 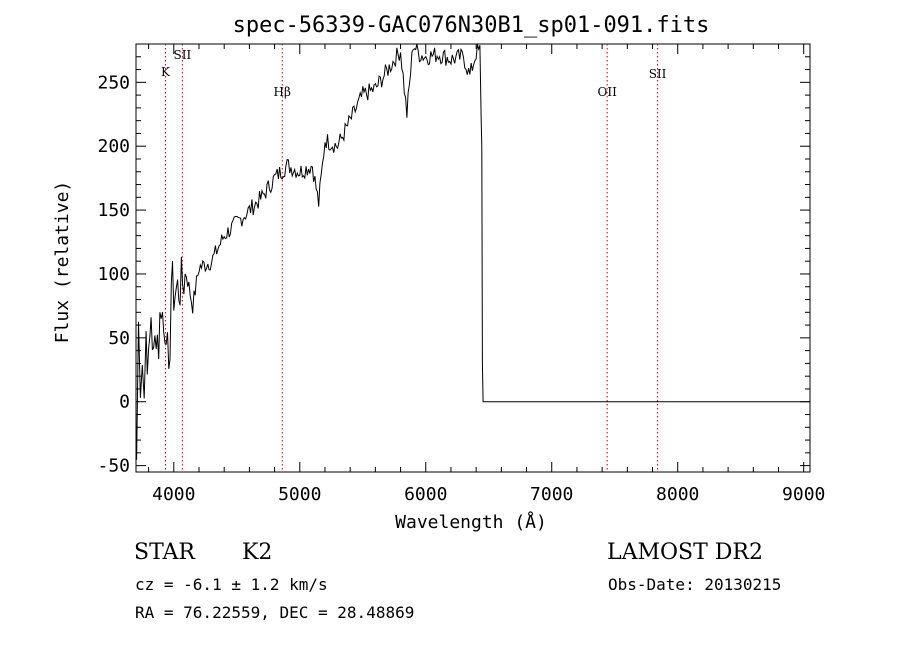 I want to click on chart-title: spec-56339-GAC076N30B1_sp01-091.fits, so click(x=471, y=25).